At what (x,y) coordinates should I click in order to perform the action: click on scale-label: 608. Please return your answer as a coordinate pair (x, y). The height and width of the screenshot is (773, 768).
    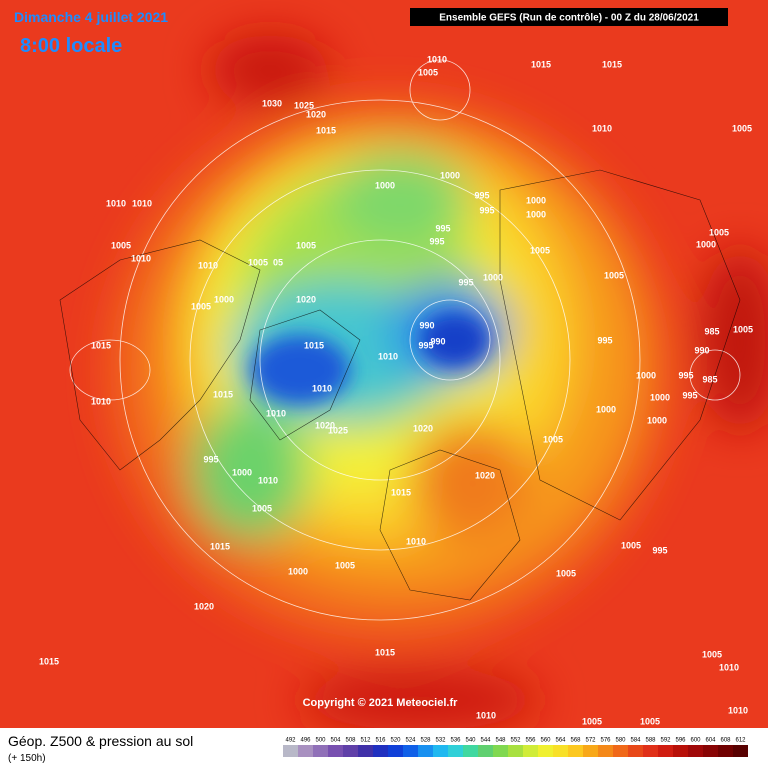
    Looking at the image, I should click on (725, 741).